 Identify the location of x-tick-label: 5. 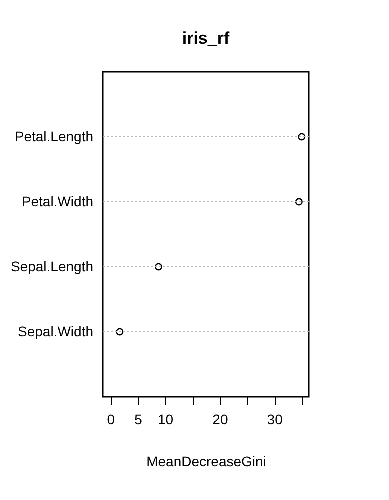
(138, 420).